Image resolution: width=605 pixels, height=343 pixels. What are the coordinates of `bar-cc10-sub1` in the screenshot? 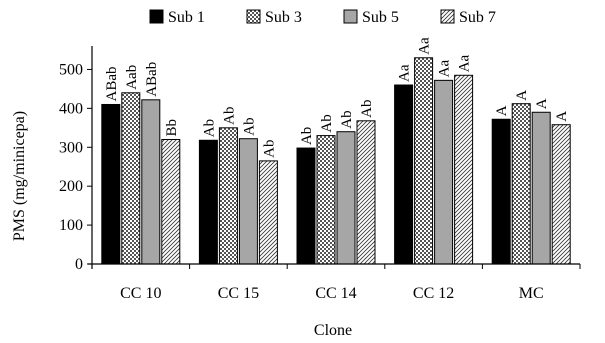 It's located at (111, 184).